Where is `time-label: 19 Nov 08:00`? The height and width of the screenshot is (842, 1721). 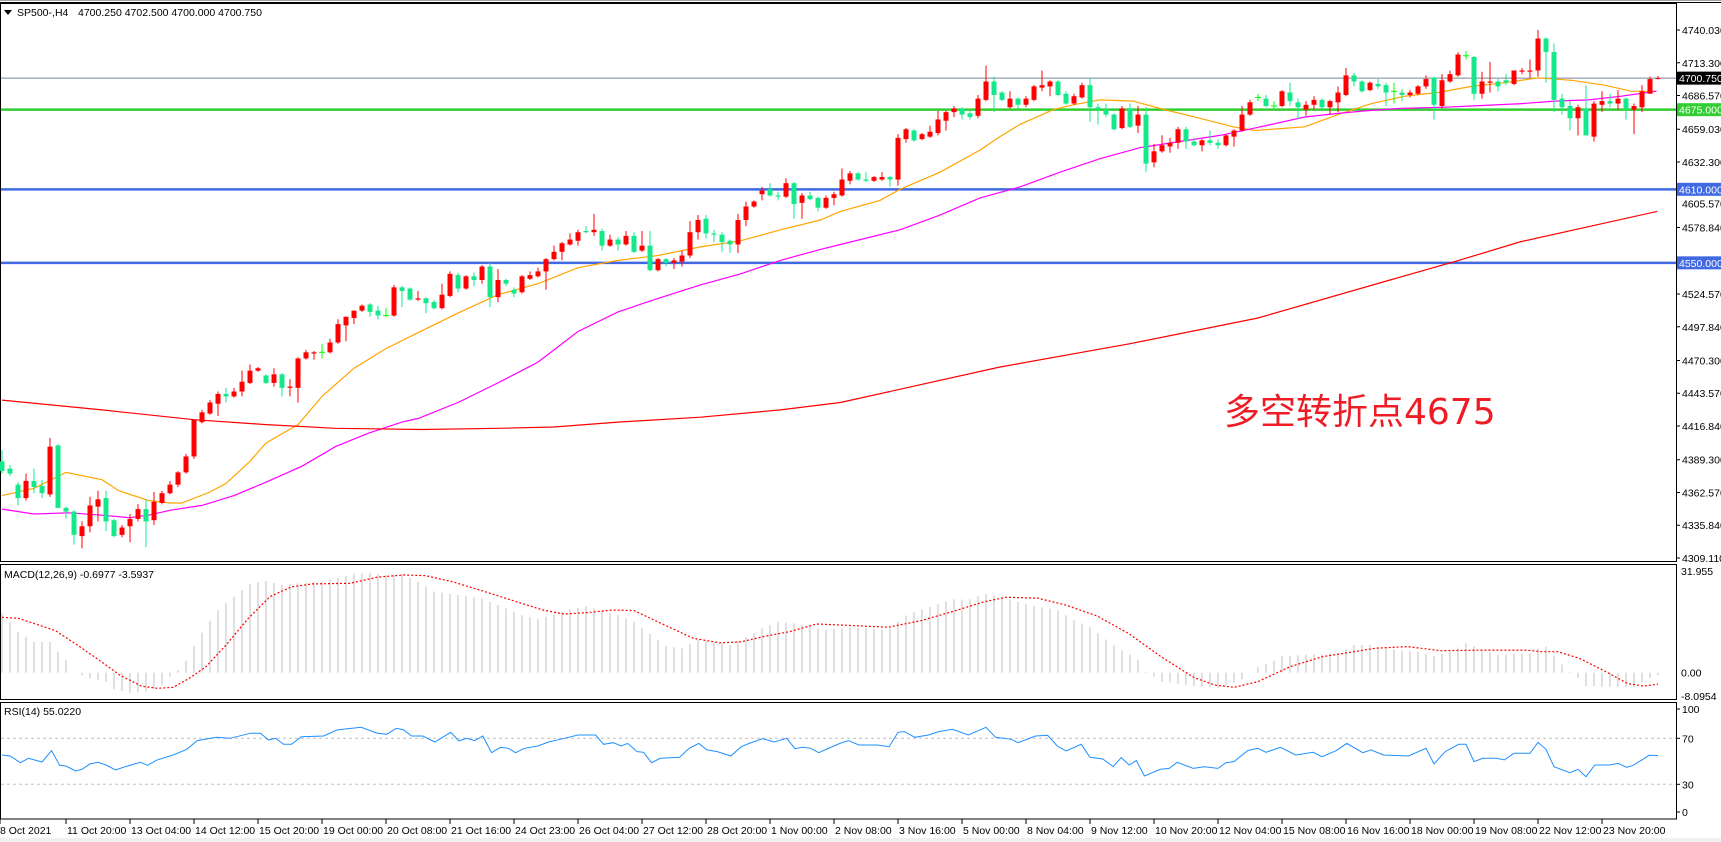
time-label: 19 Nov 08:00 is located at coordinates (1506, 831).